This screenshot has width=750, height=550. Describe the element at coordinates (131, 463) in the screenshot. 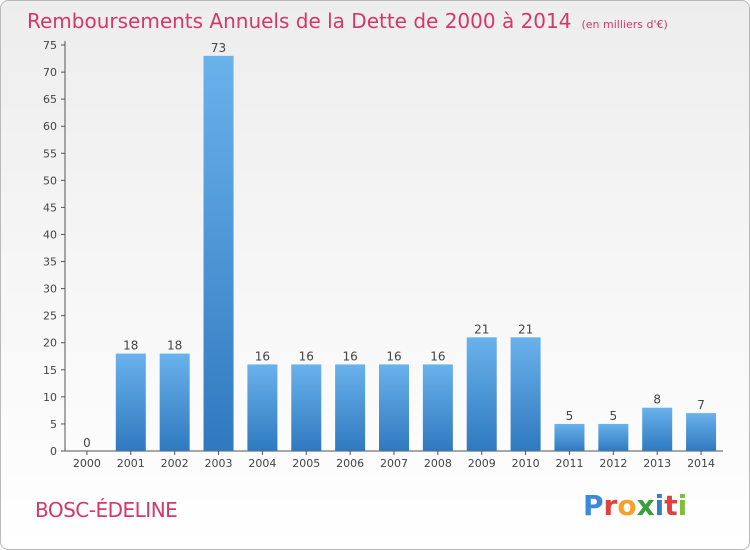

I see `x-tick-label: 2001` at that location.